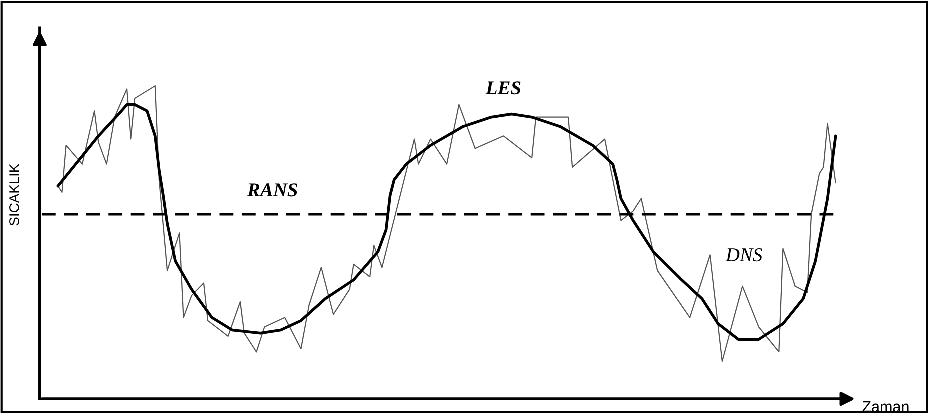 This screenshot has width=929, height=414. I want to click on series-label: RANS, so click(272, 190).